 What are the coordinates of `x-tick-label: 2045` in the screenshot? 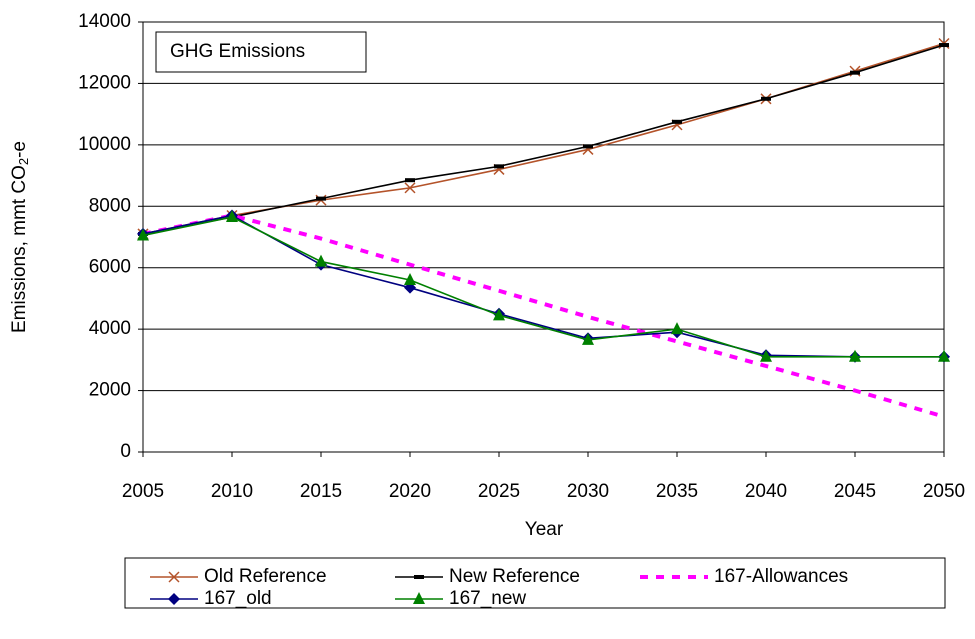 It's located at (855, 491).